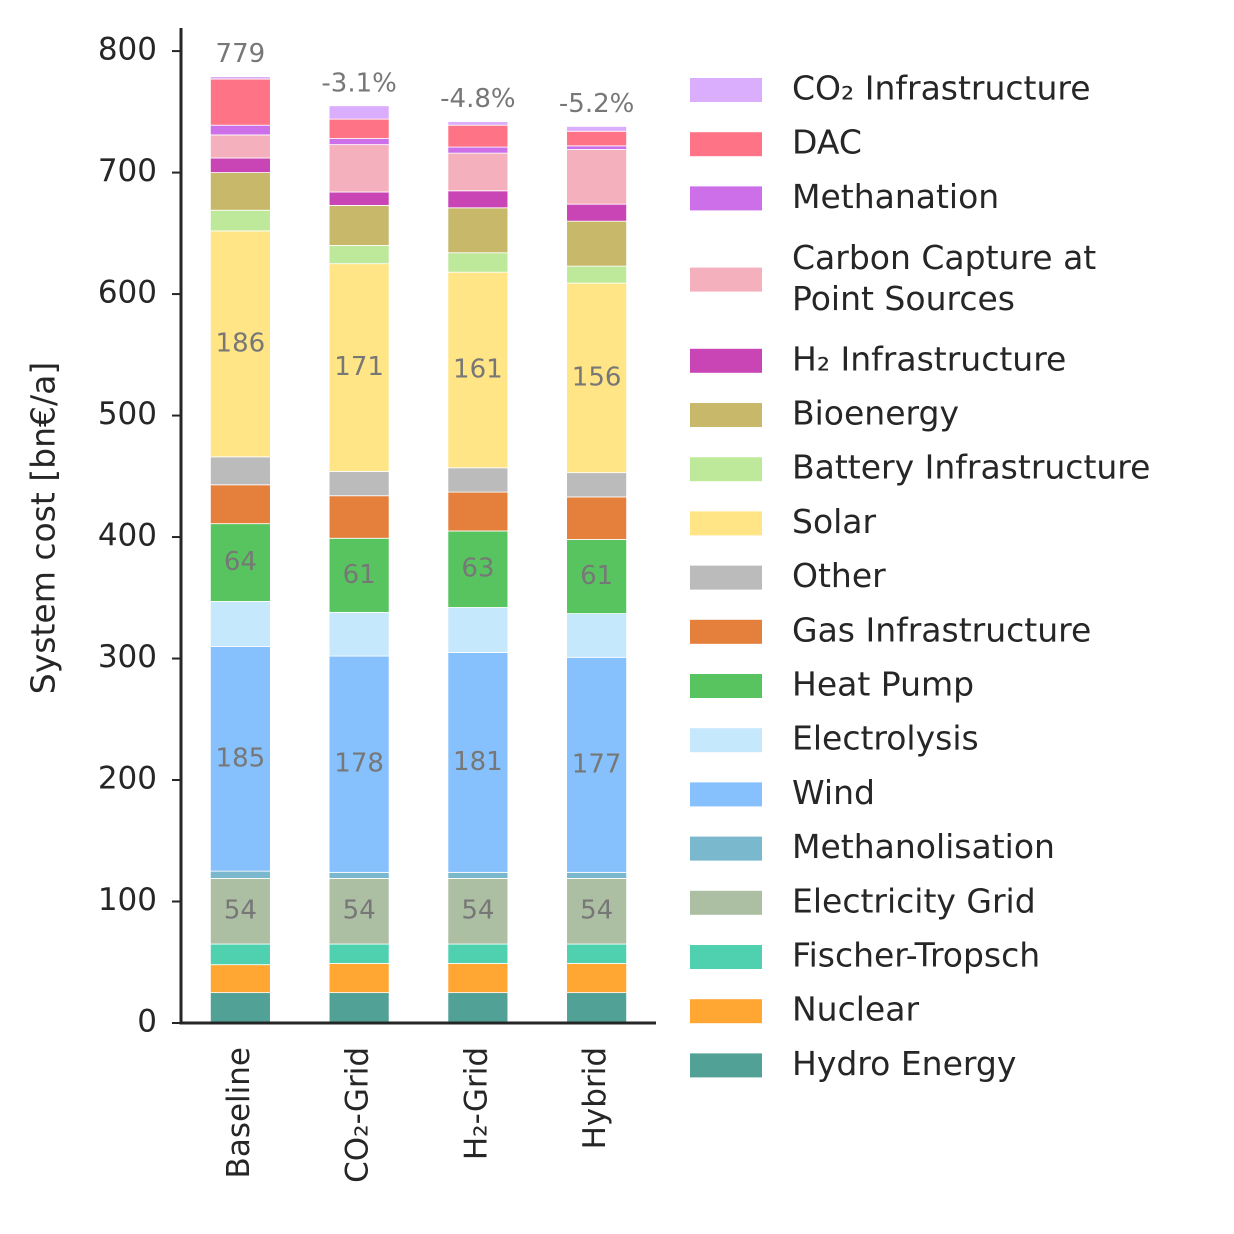  Describe the element at coordinates (827, 142) in the screenshot. I see `legend-label: DAC` at that location.